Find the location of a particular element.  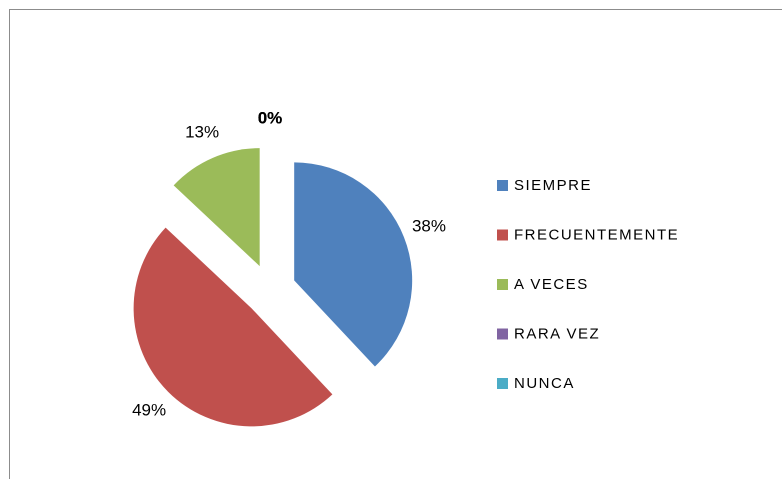

legend-label: RARA VEZ is located at coordinates (557, 333).